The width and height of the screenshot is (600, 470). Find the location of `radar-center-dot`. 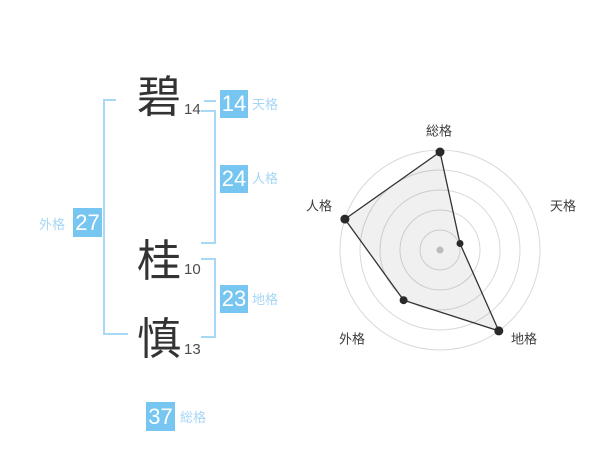

radar-center-dot is located at coordinates (440, 250).